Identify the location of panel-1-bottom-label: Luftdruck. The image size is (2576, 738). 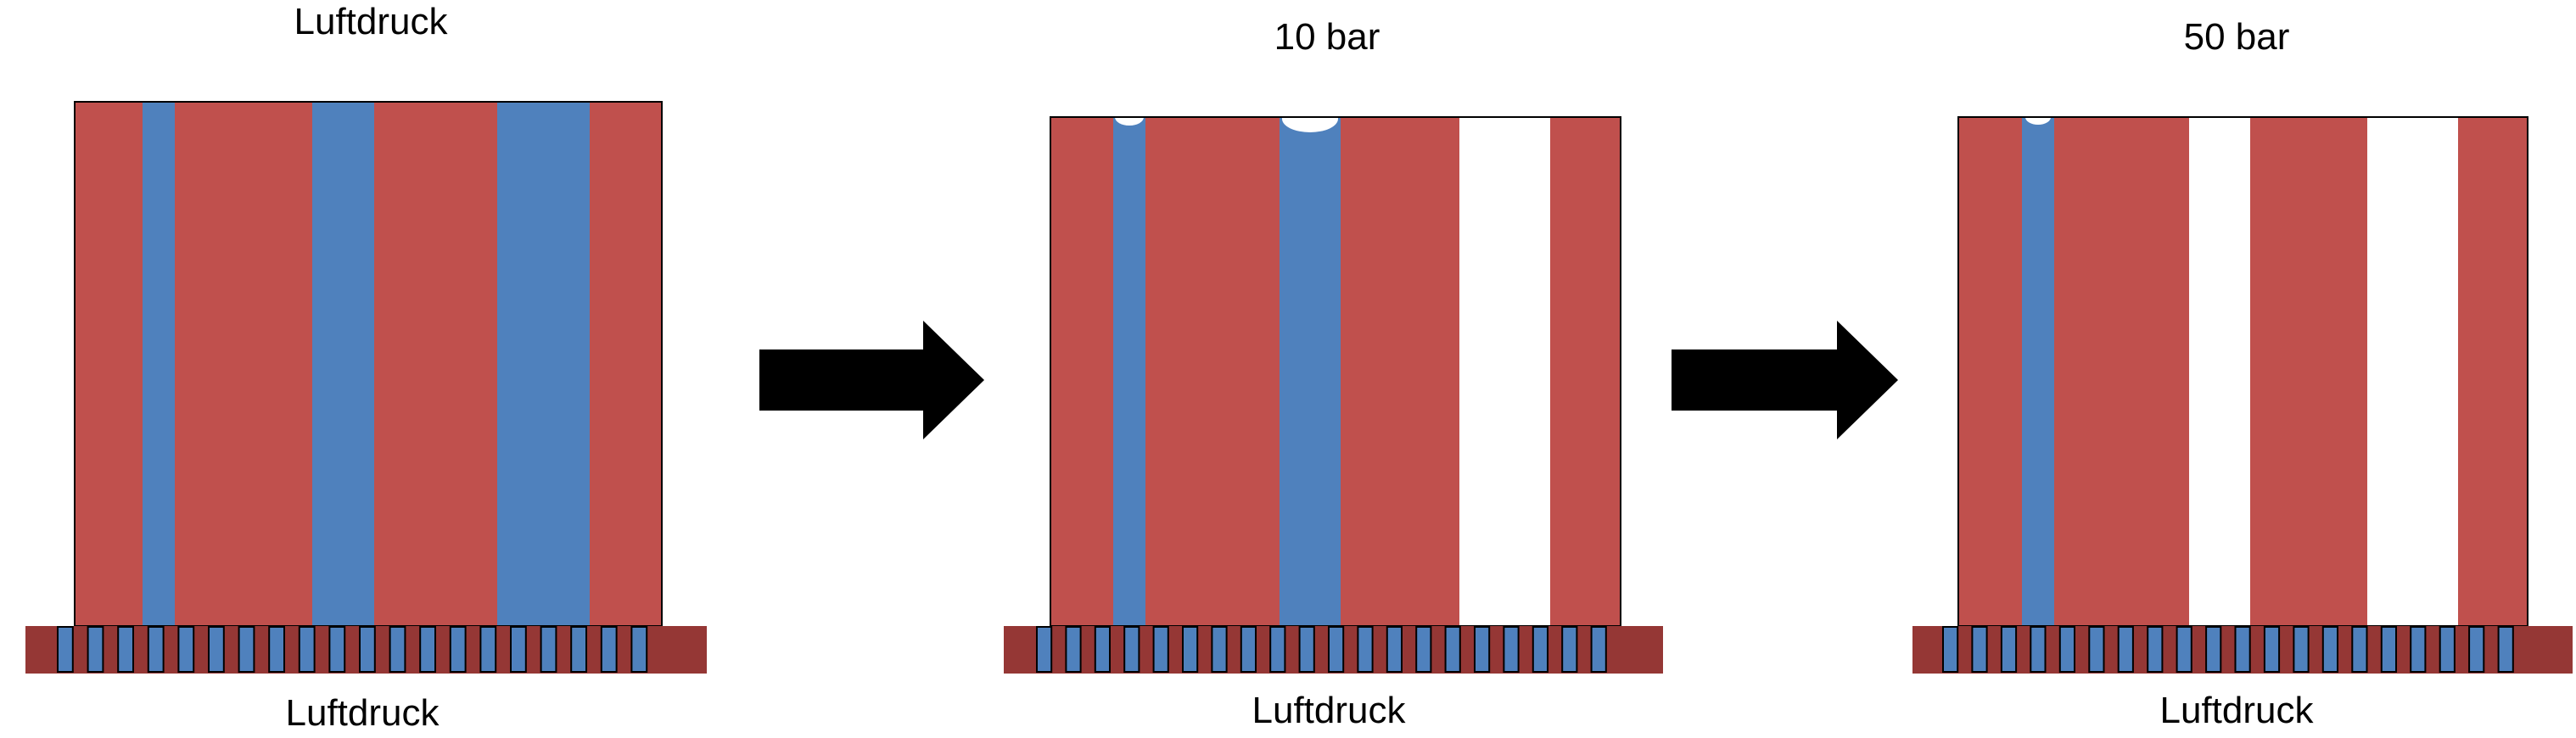
(363, 713).